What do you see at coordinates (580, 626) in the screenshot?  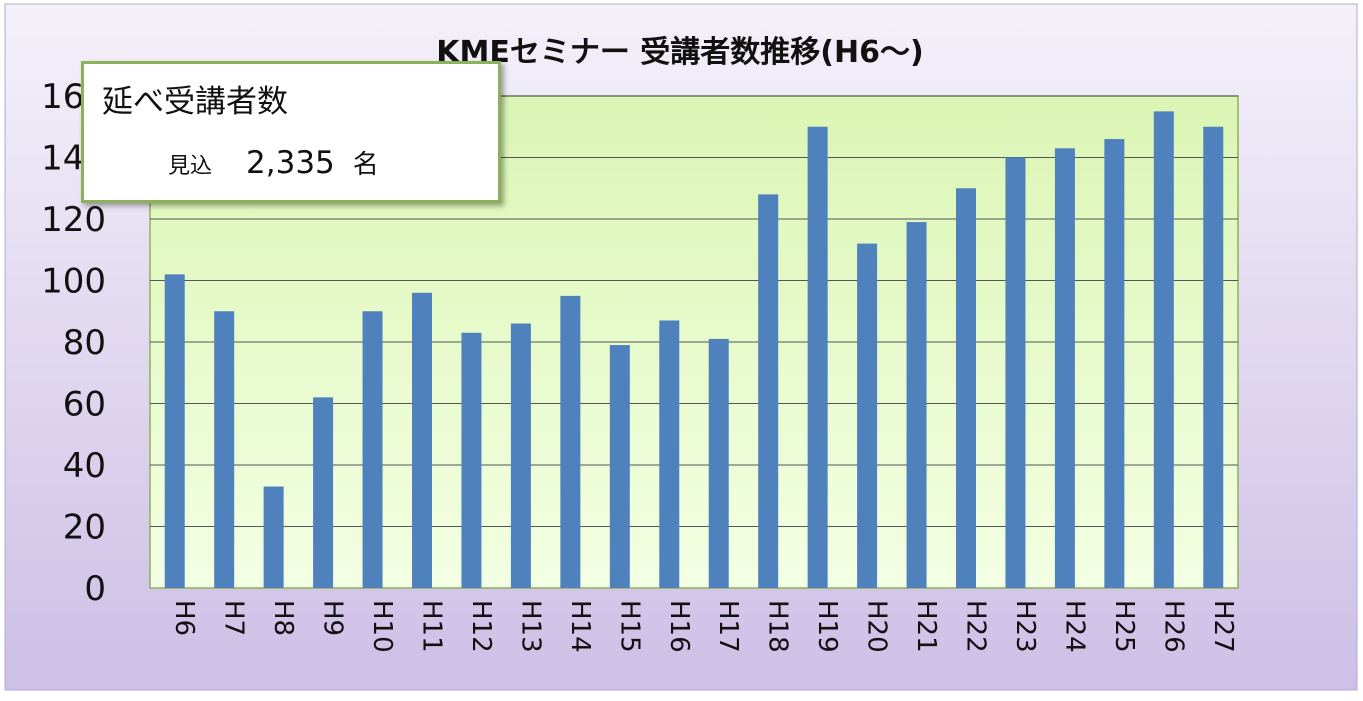 I see `x-tick-label: H14` at bounding box center [580, 626].